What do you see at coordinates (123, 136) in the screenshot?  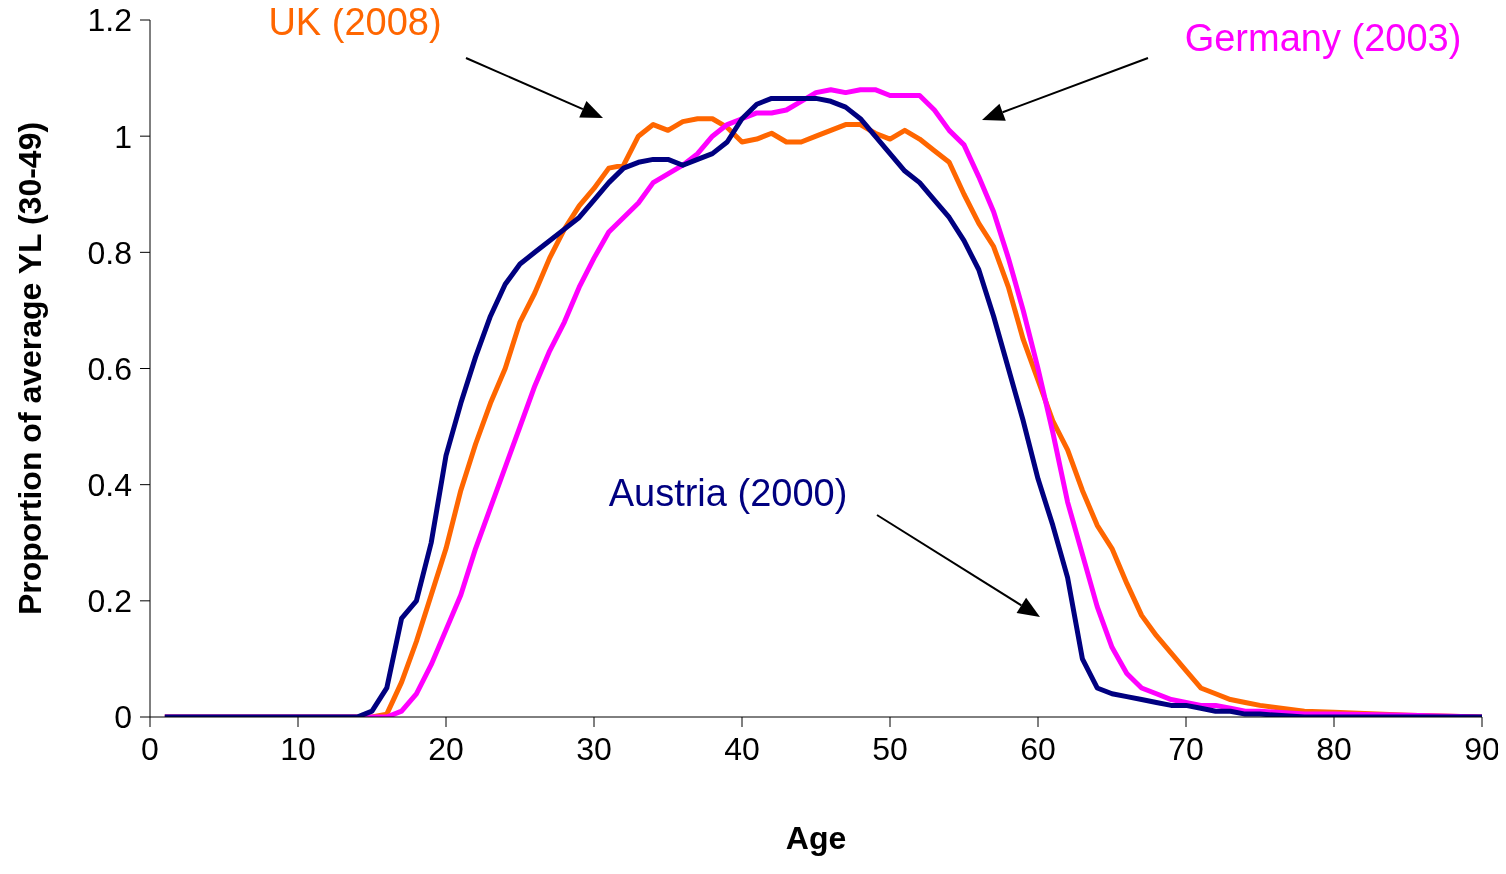 I see `y-tick-label: 1` at bounding box center [123, 136].